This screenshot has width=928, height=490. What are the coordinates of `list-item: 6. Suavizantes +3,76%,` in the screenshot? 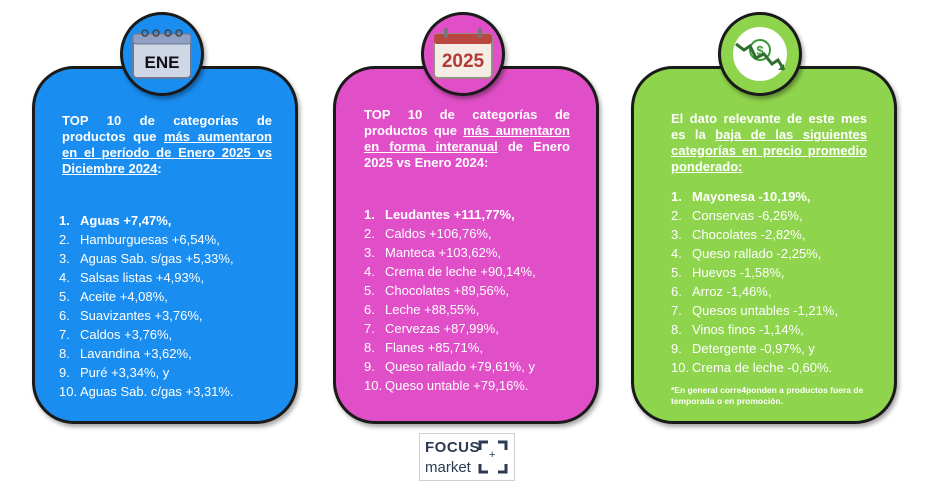 It's located at (131, 315).